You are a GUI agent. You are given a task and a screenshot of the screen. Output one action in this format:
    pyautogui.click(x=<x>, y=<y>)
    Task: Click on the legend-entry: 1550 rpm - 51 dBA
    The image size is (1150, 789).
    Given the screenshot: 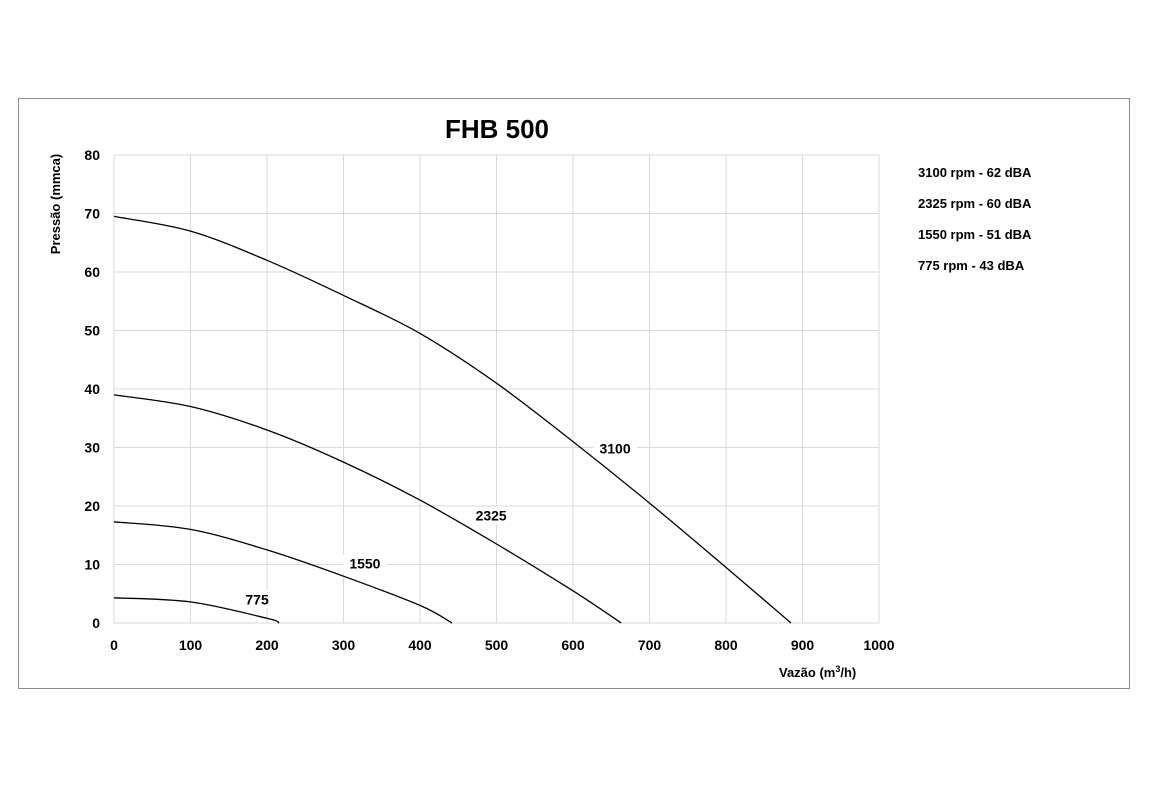 What is the action you would take?
    pyautogui.click(x=975, y=234)
    